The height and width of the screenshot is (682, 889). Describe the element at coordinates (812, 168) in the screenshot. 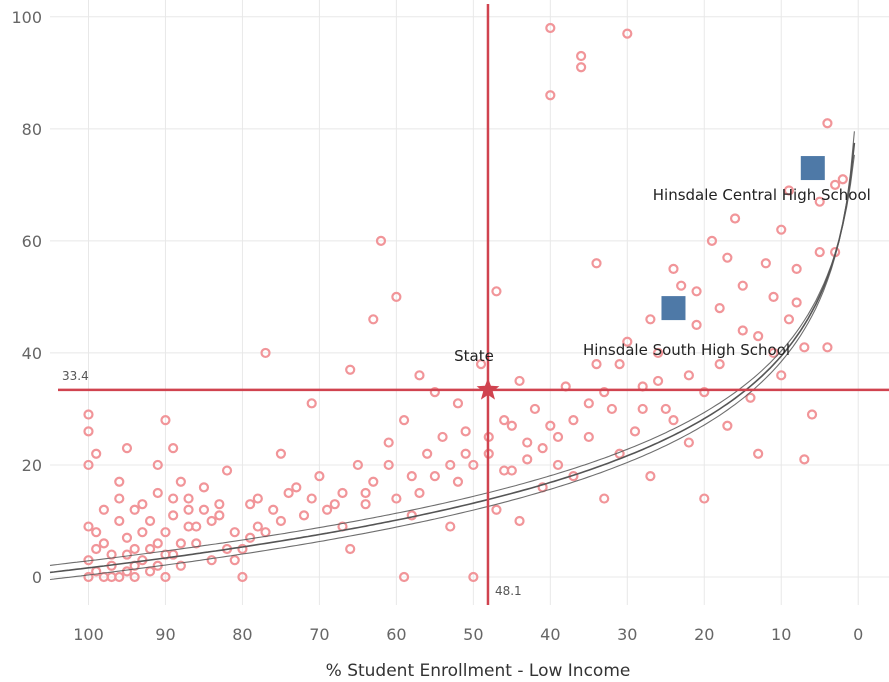

I see `hinsdale-central-marker` at that location.